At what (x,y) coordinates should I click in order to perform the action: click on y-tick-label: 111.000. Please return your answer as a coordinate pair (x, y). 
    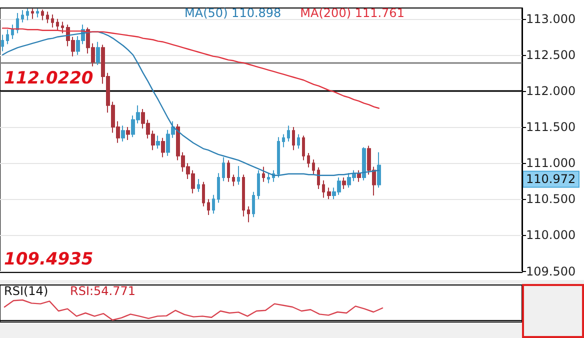
    Looking at the image, I should click on (551, 163).